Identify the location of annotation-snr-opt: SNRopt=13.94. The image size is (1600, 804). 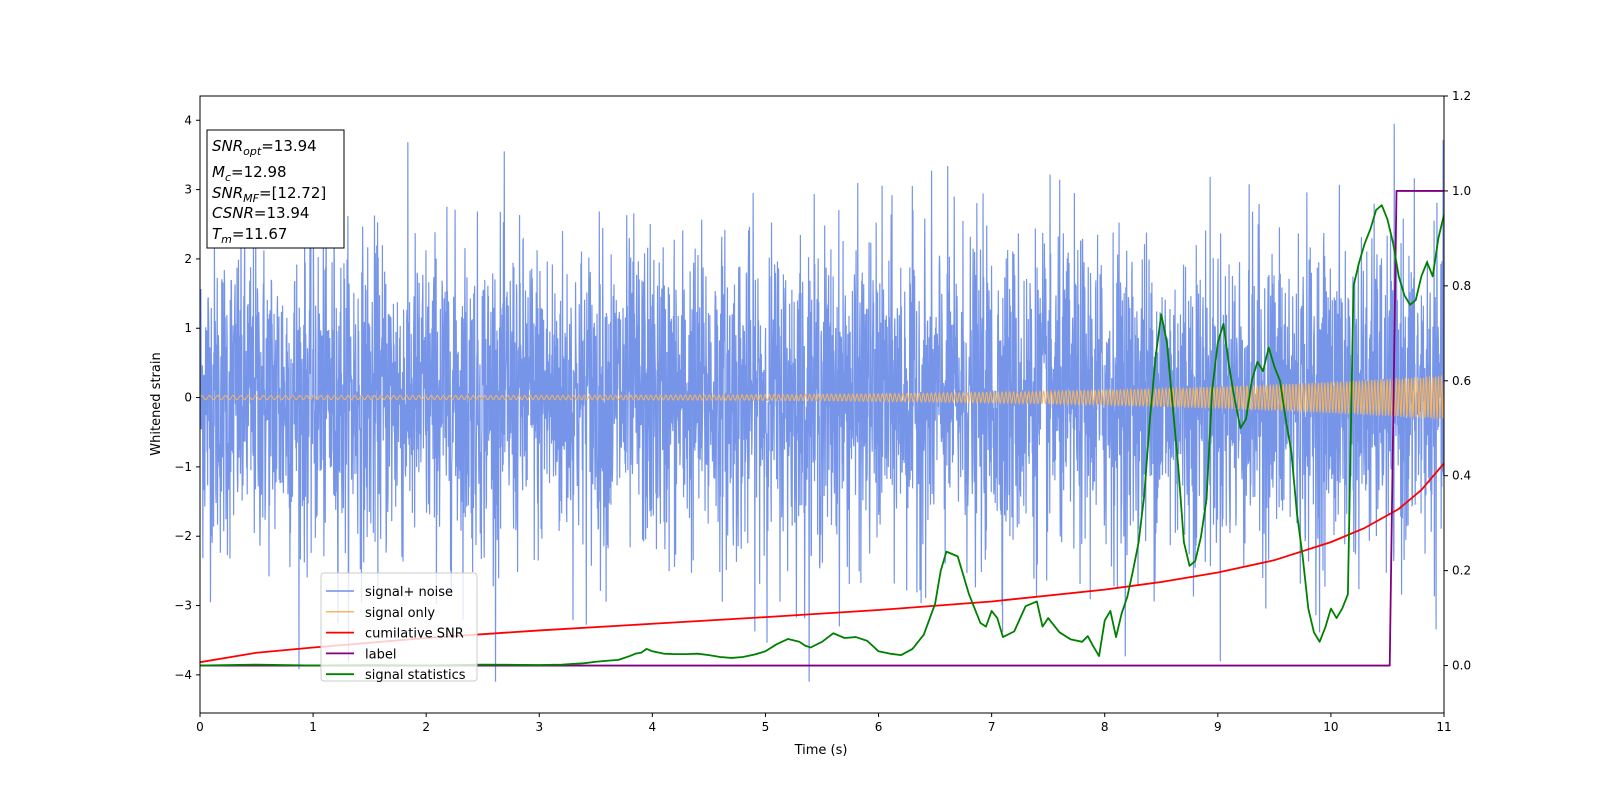
(264, 147).